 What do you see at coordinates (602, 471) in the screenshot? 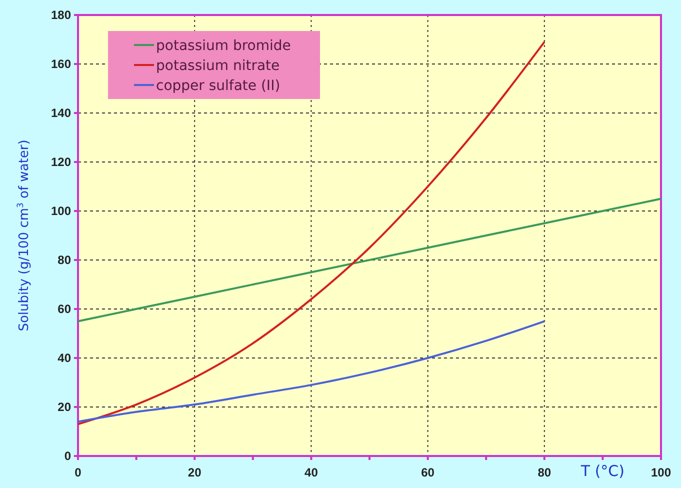
I see `x-axis-title: T (°C)` at bounding box center [602, 471].